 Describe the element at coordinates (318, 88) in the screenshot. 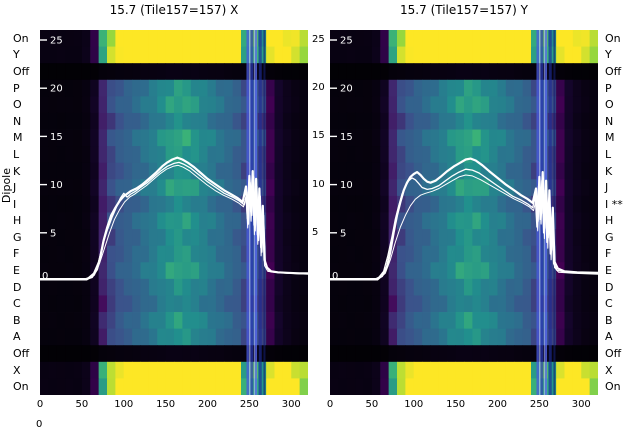

I see `secondary-y-tick-label: 20` at that location.